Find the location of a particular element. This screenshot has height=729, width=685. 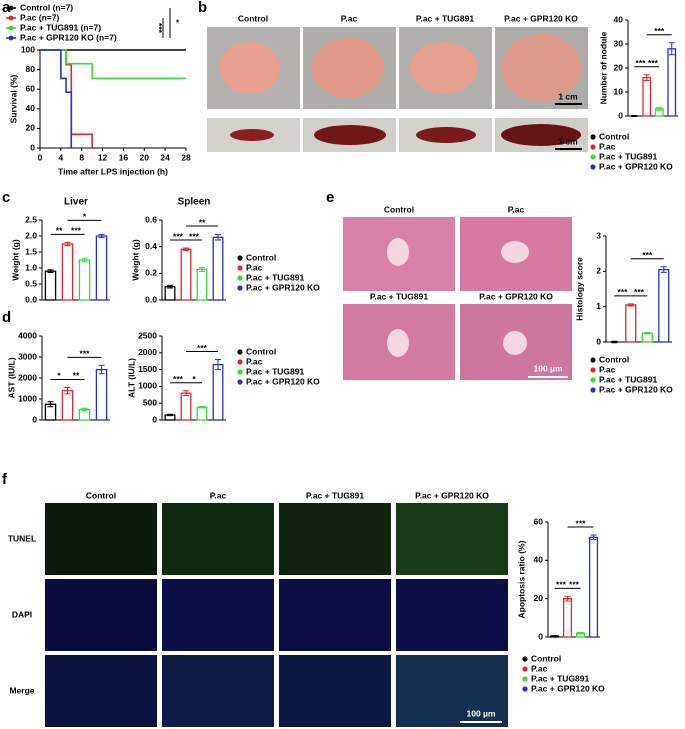

y-tick-label: 4000 is located at coordinates (27, 335).